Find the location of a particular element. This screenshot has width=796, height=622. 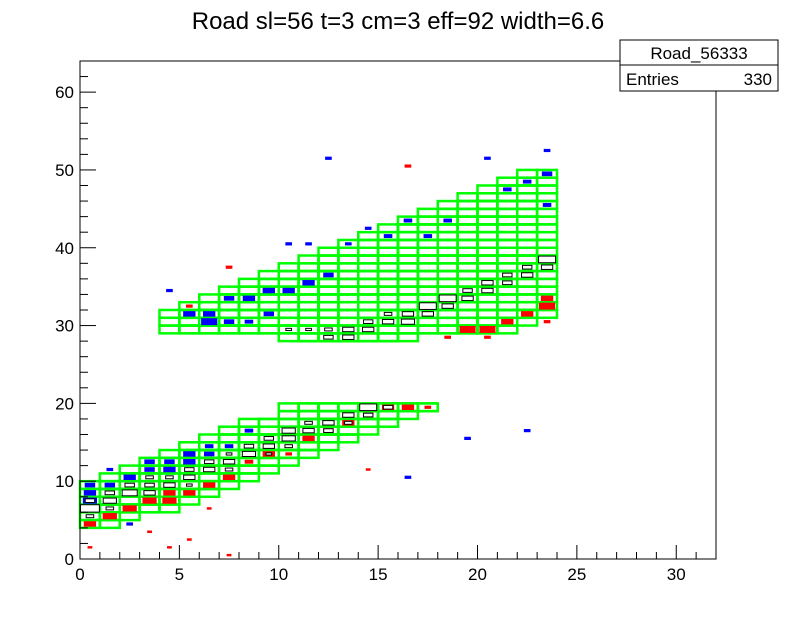

x-tick-label: 0 is located at coordinates (79, 574).